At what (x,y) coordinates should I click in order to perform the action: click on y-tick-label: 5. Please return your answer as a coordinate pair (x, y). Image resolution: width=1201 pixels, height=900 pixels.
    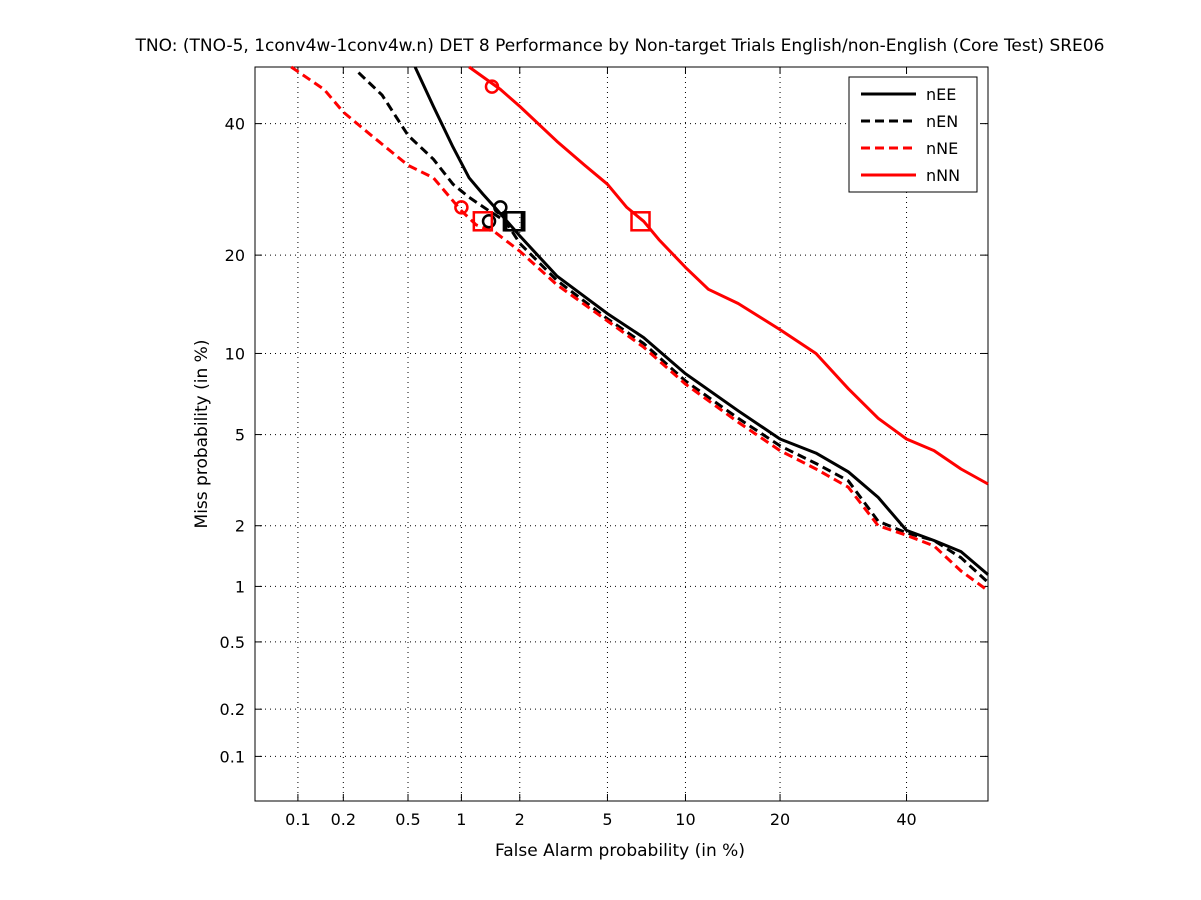
    Looking at the image, I should click on (240, 435).